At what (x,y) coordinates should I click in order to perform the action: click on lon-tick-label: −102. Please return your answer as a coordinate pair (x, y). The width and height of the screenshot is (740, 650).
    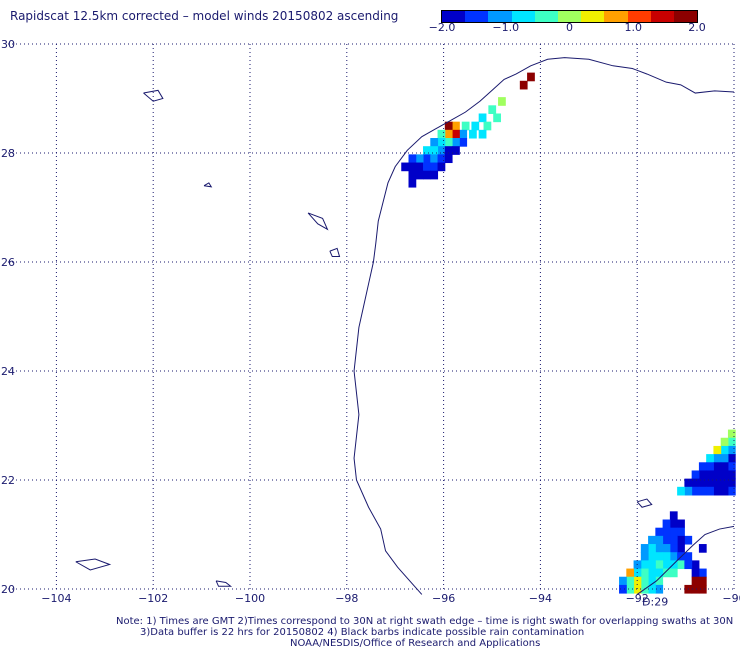
    Looking at the image, I should click on (153, 598).